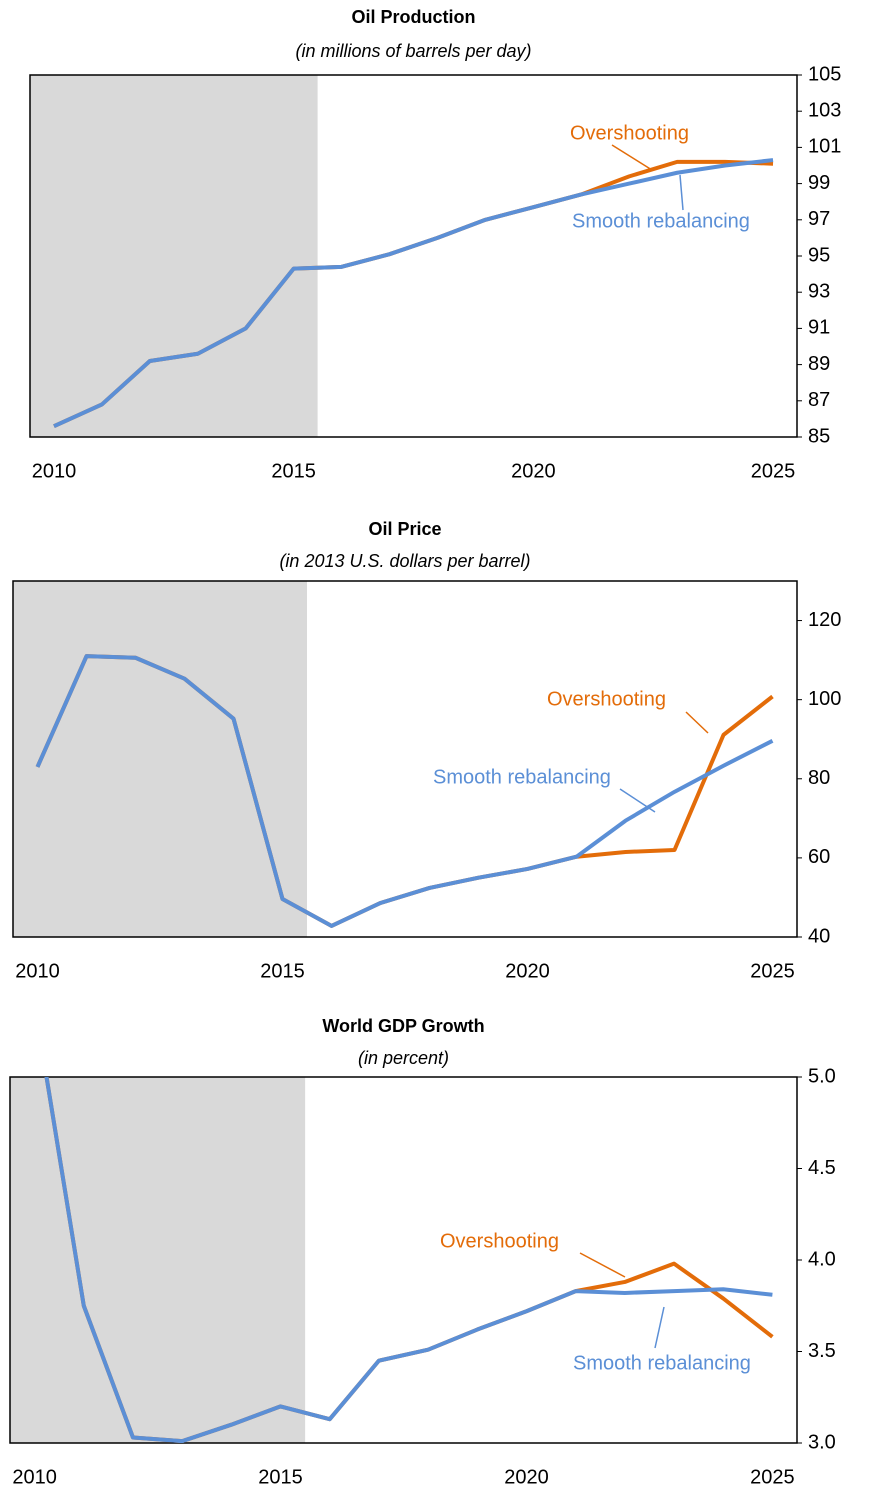 The width and height of the screenshot is (869, 1493). Describe the element at coordinates (819, 219) in the screenshot. I see `y-tick-label: 97` at that location.